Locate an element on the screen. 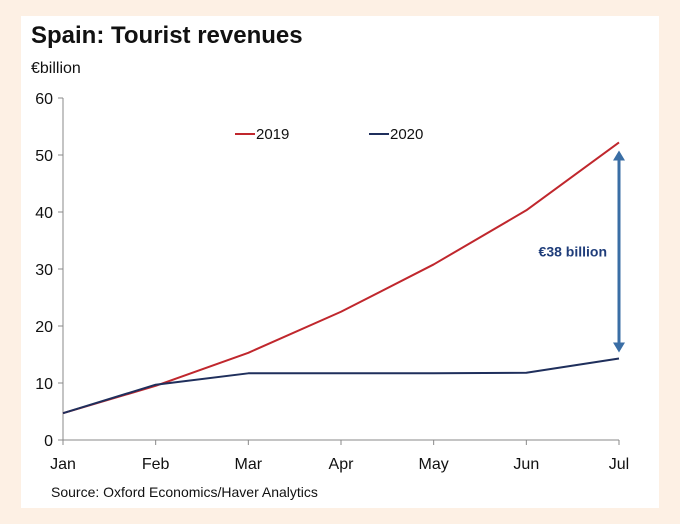 The width and height of the screenshot is (680, 524). y-tick-label: 0 is located at coordinates (48, 441).